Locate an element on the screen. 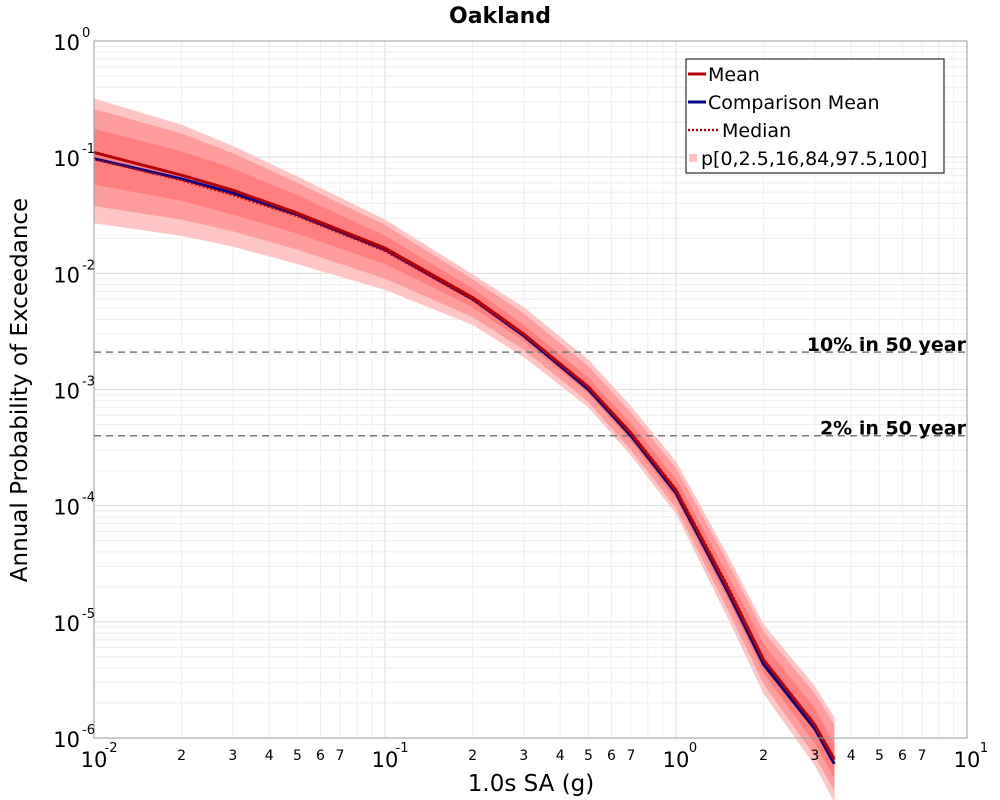 Image resolution: width=1000 pixels, height=800 pixels. legend-box is located at coordinates (815, 116).